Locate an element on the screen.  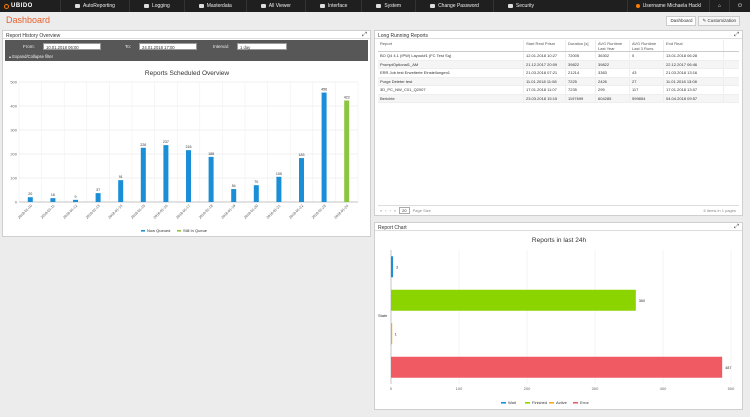
logo-text: UBIDO is located at coordinates (22, 6).